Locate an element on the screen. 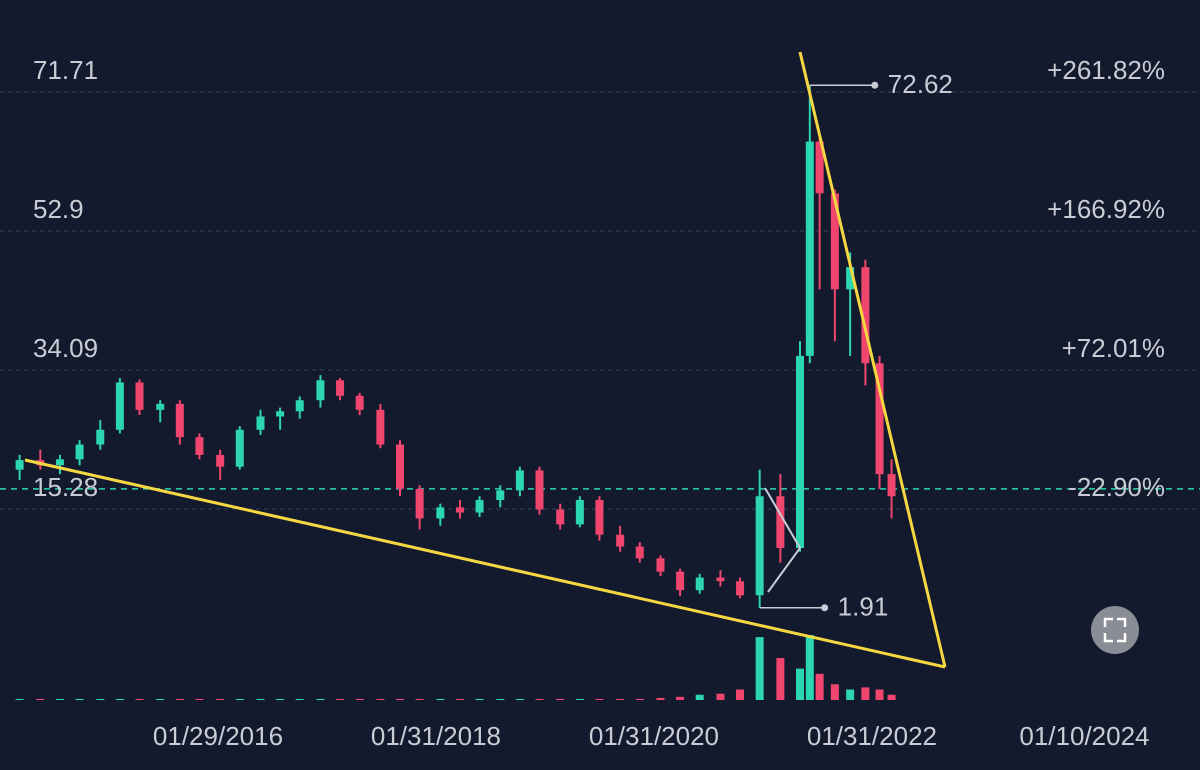 The width and height of the screenshot is (1200, 770). fullscreen-button-bg is located at coordinates (1115, 630).